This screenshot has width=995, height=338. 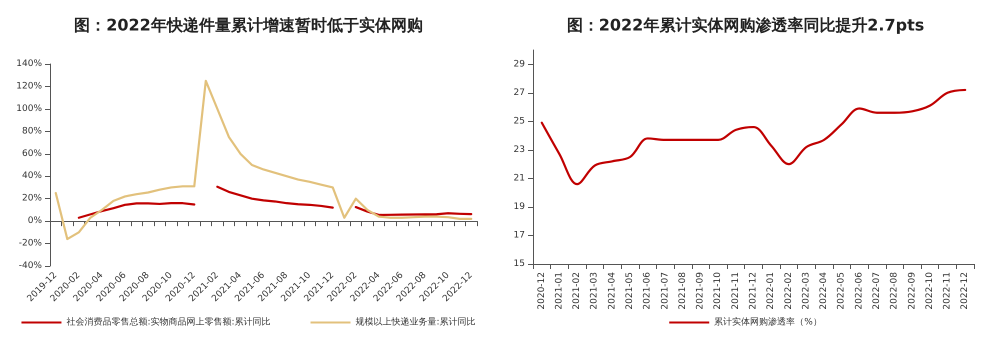 I want to click on x-tick-label: 2022-05, so click(x=841, y=291).